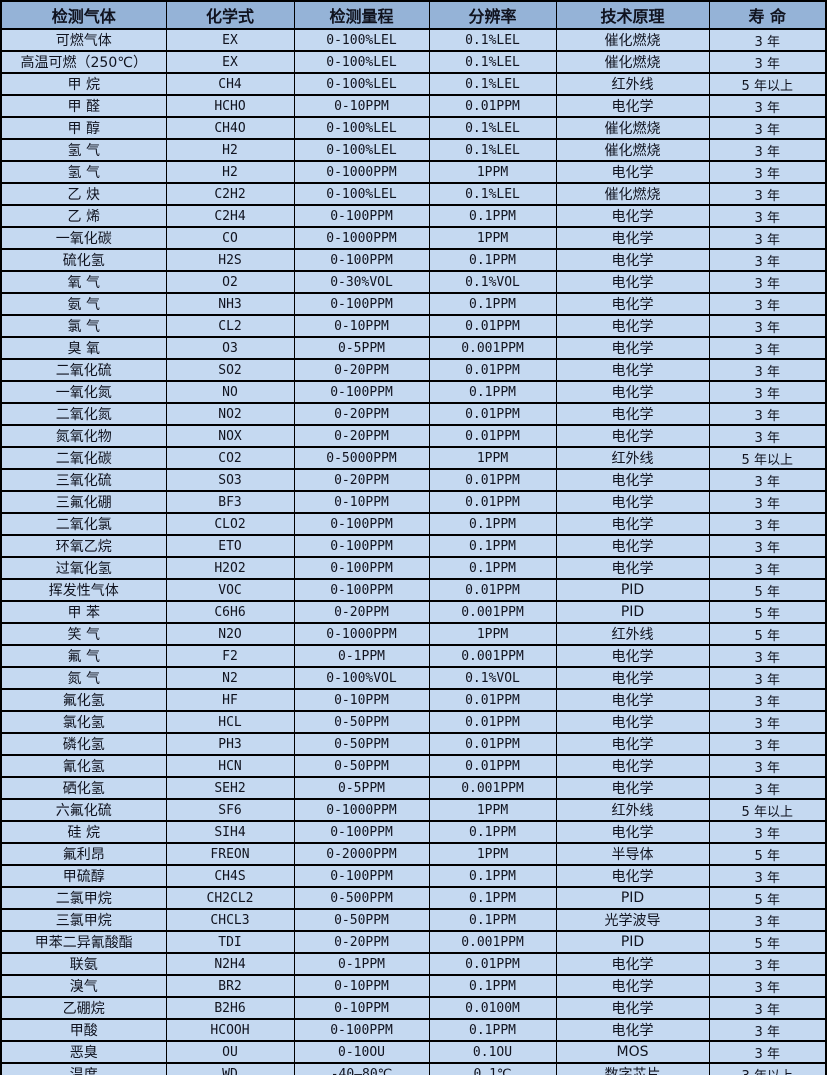  I want to click on table-row: 硅 烷 SIH4 0-100PPM 0.1PPM 电化学 3 年, so click(413, 832).